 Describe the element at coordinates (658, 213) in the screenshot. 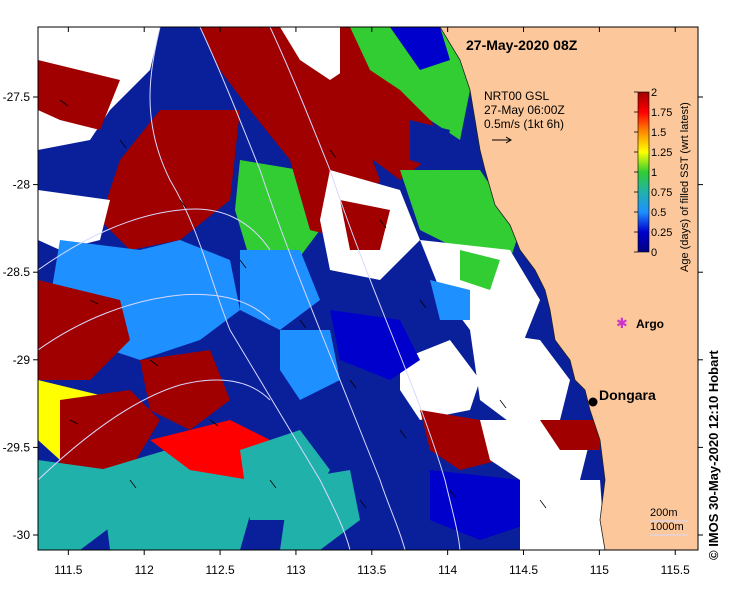

I see `colorbar-tick-label: 0.5` at that location.